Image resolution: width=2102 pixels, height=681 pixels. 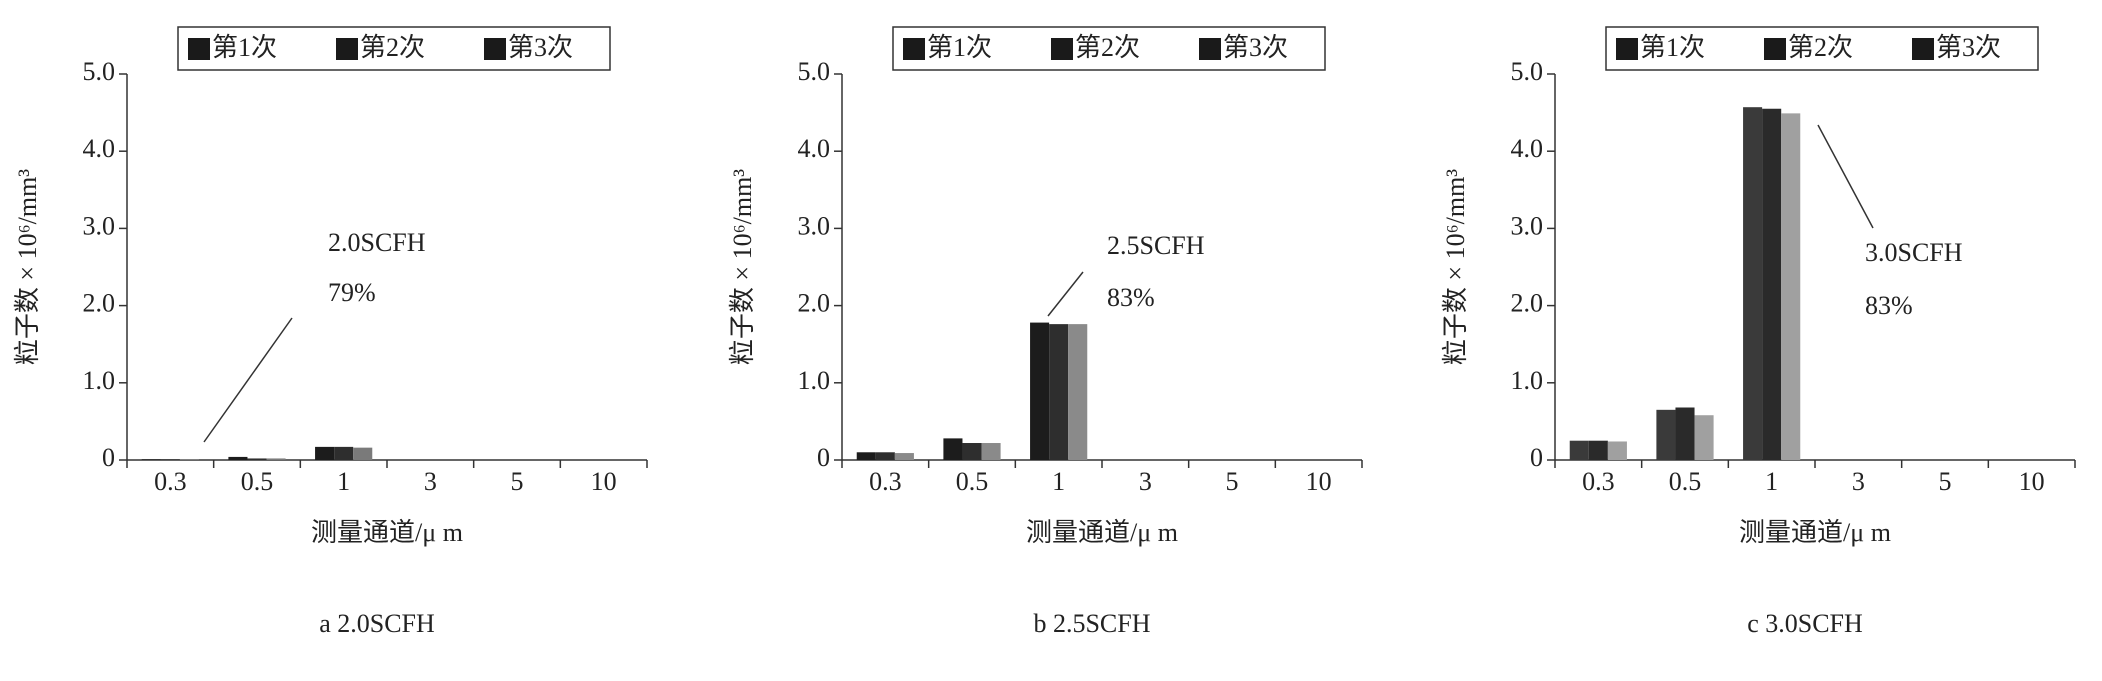 I want to click on caption: c 3.0SCFH, so click(x=1805, y=623).